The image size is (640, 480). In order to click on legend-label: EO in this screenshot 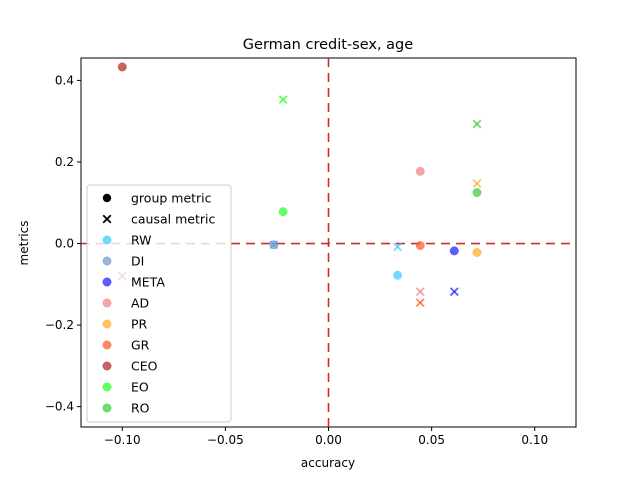, I will do `click(140, 387)`.